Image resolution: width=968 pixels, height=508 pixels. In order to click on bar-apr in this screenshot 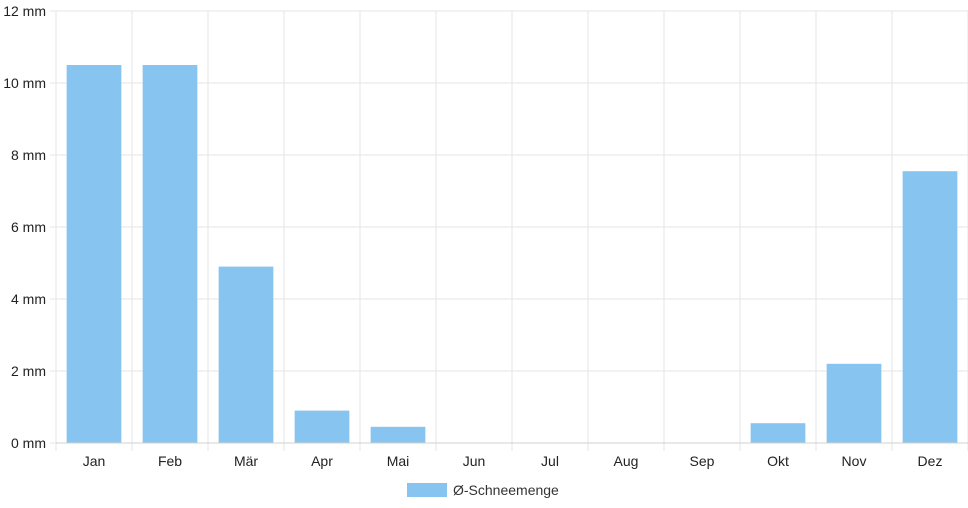, I will do `click(322, 426)`.